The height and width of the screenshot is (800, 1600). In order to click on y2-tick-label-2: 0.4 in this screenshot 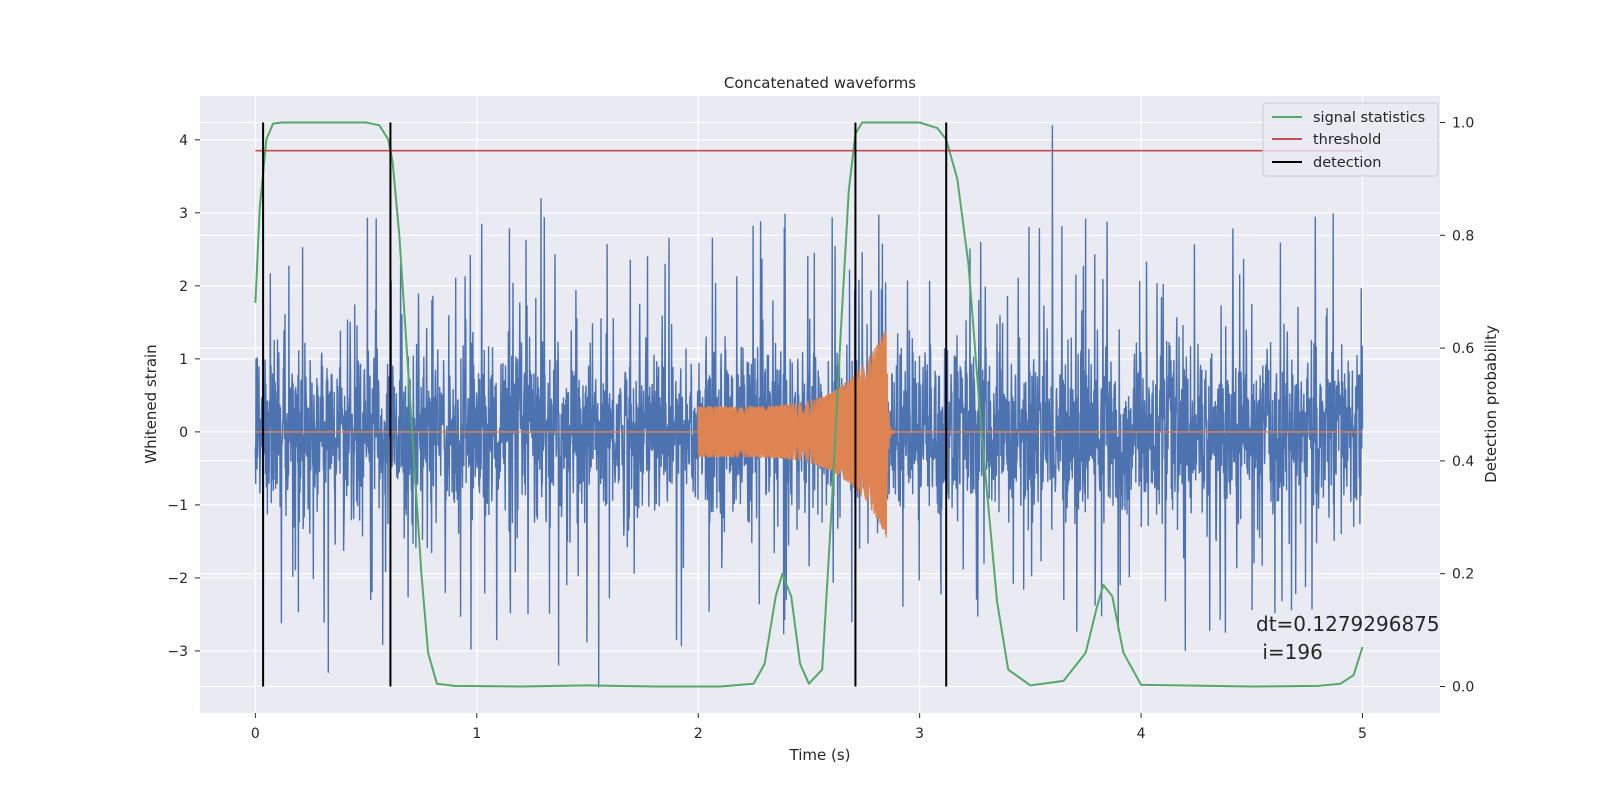, I will do `click(1463, 462)`.